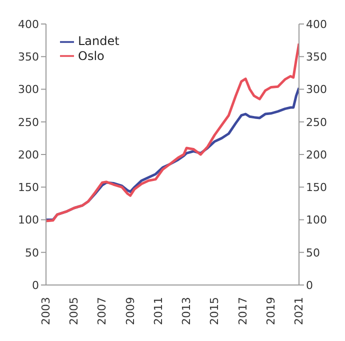 The height and width of the screenshot is (341, 345). Describe the element at coordinates (102, 311) in the screenshot. I see `x-tick-label: 2007` at that location.